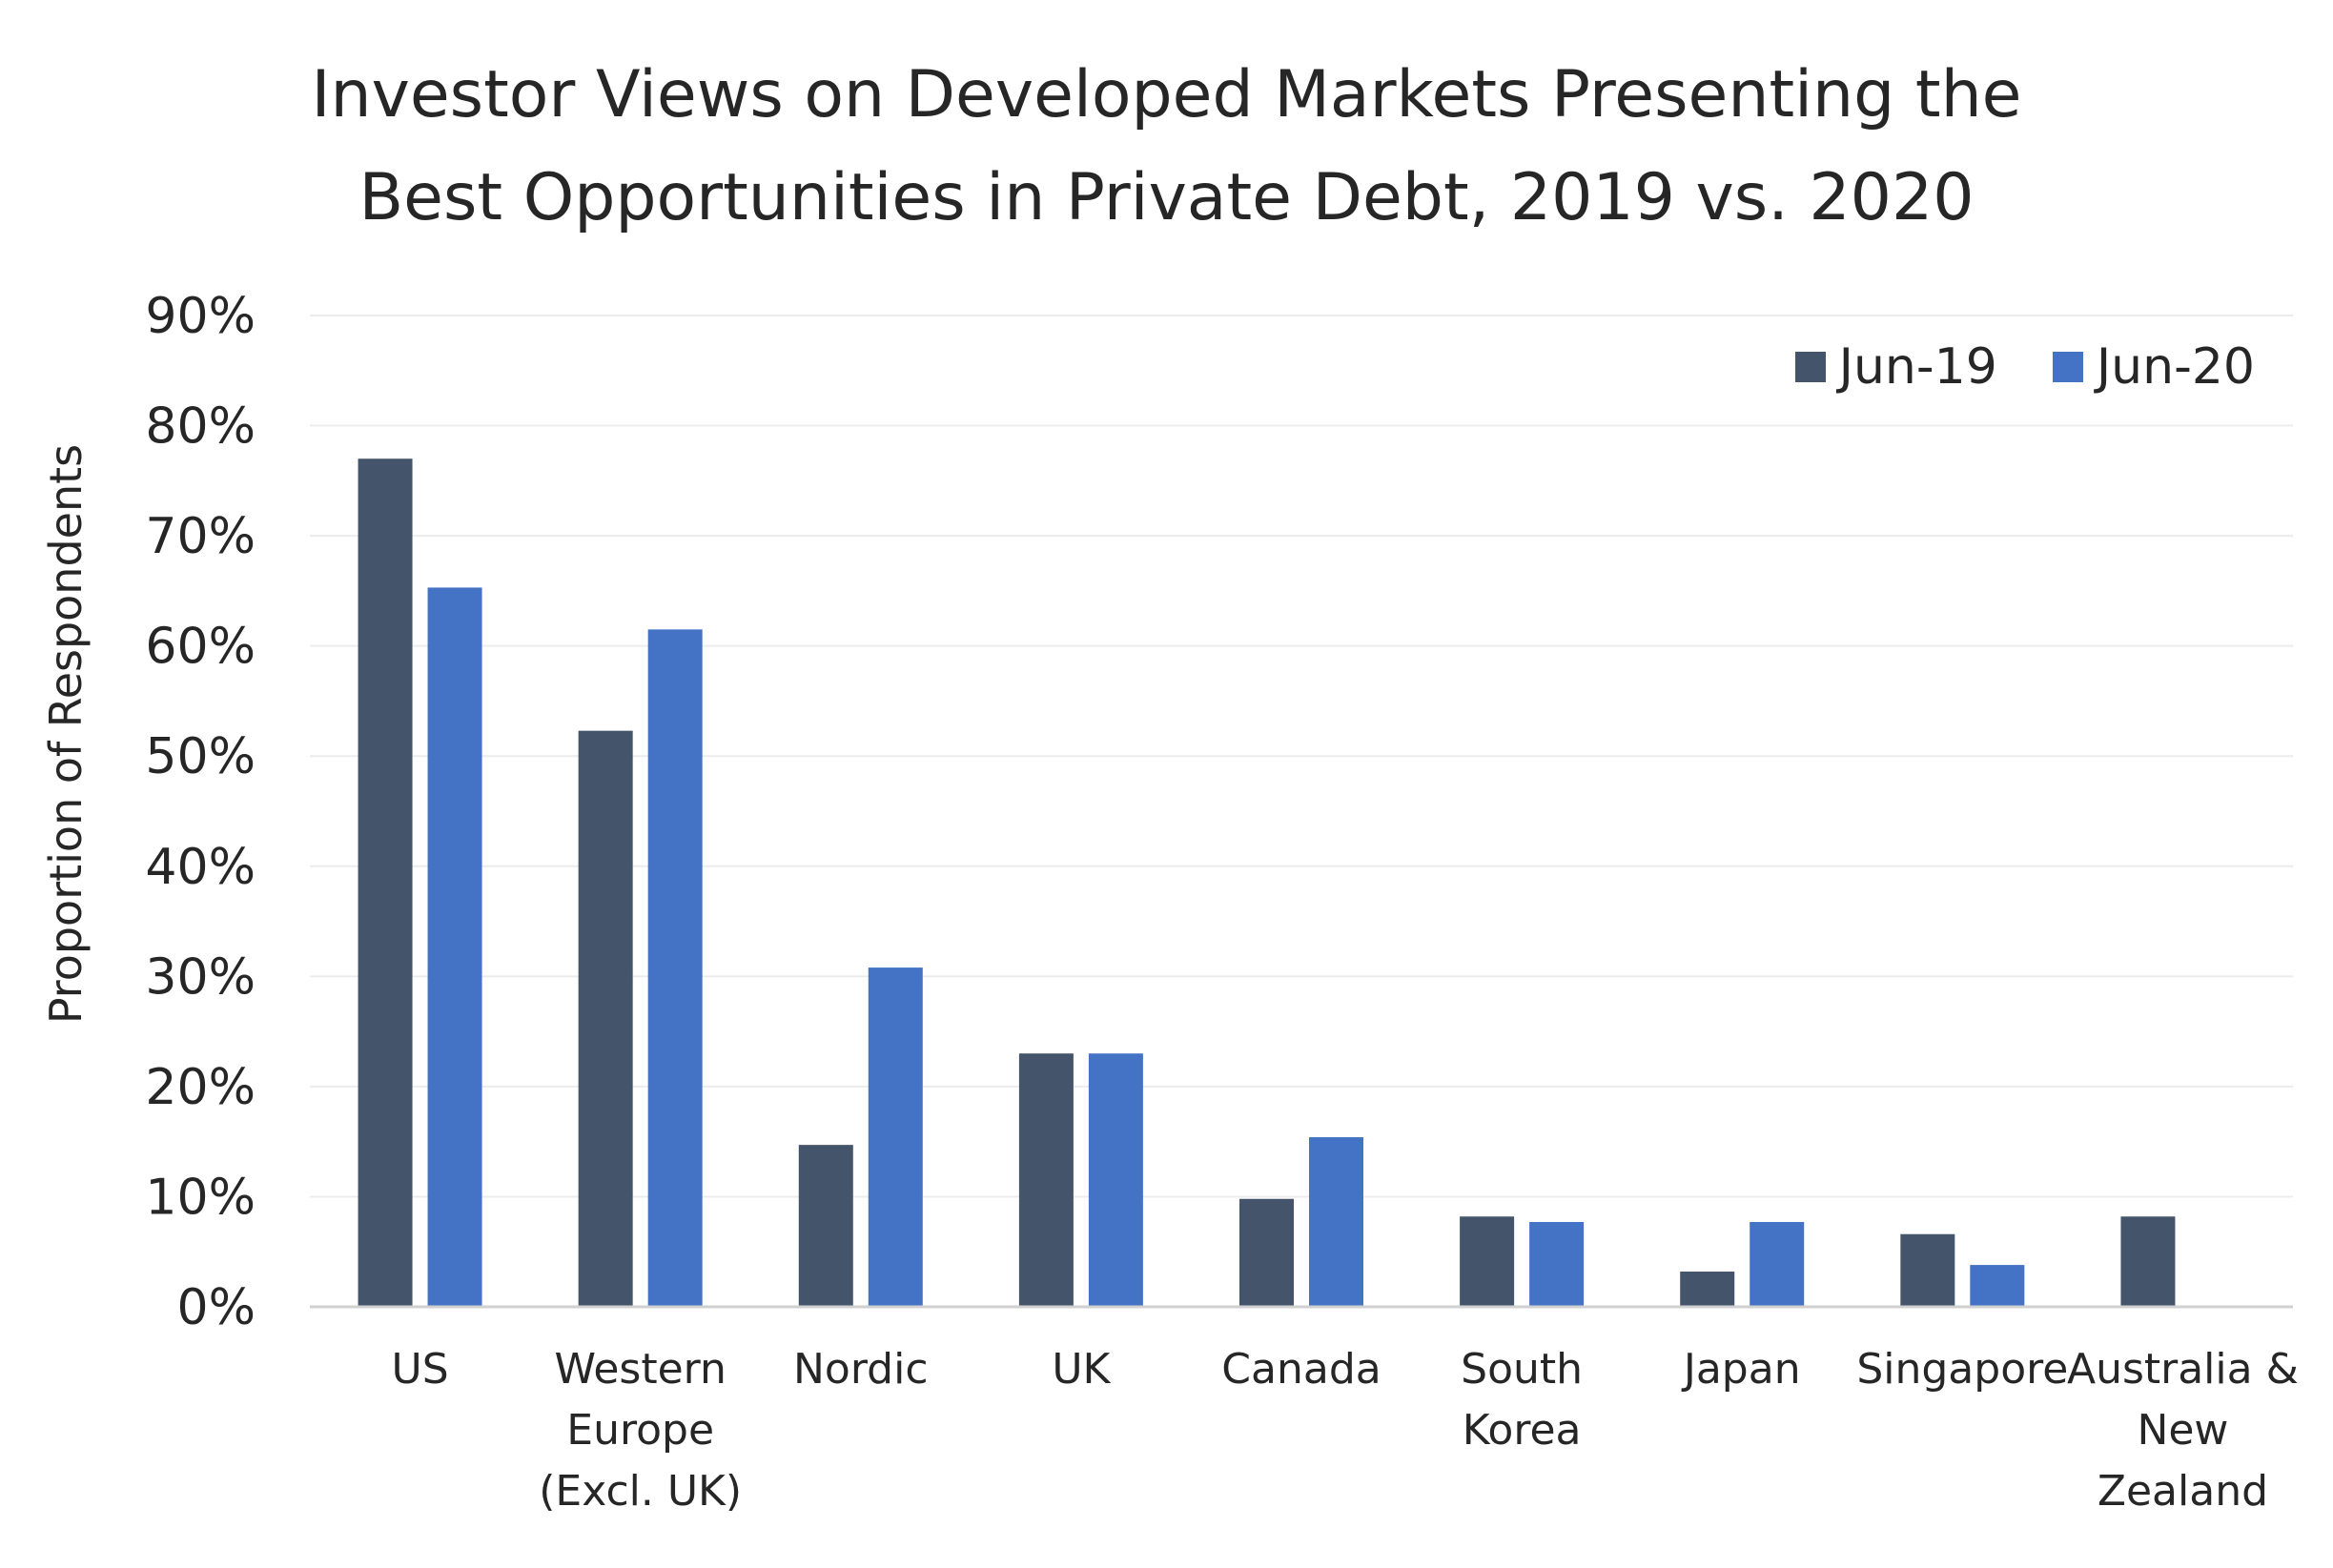 Image resolution: width=2333 pixels, height=1568 pixels. Describe the element at coordinates (1997, 367) in the screenshot. I see `legend: Jun-19 Jun-20` at that location.